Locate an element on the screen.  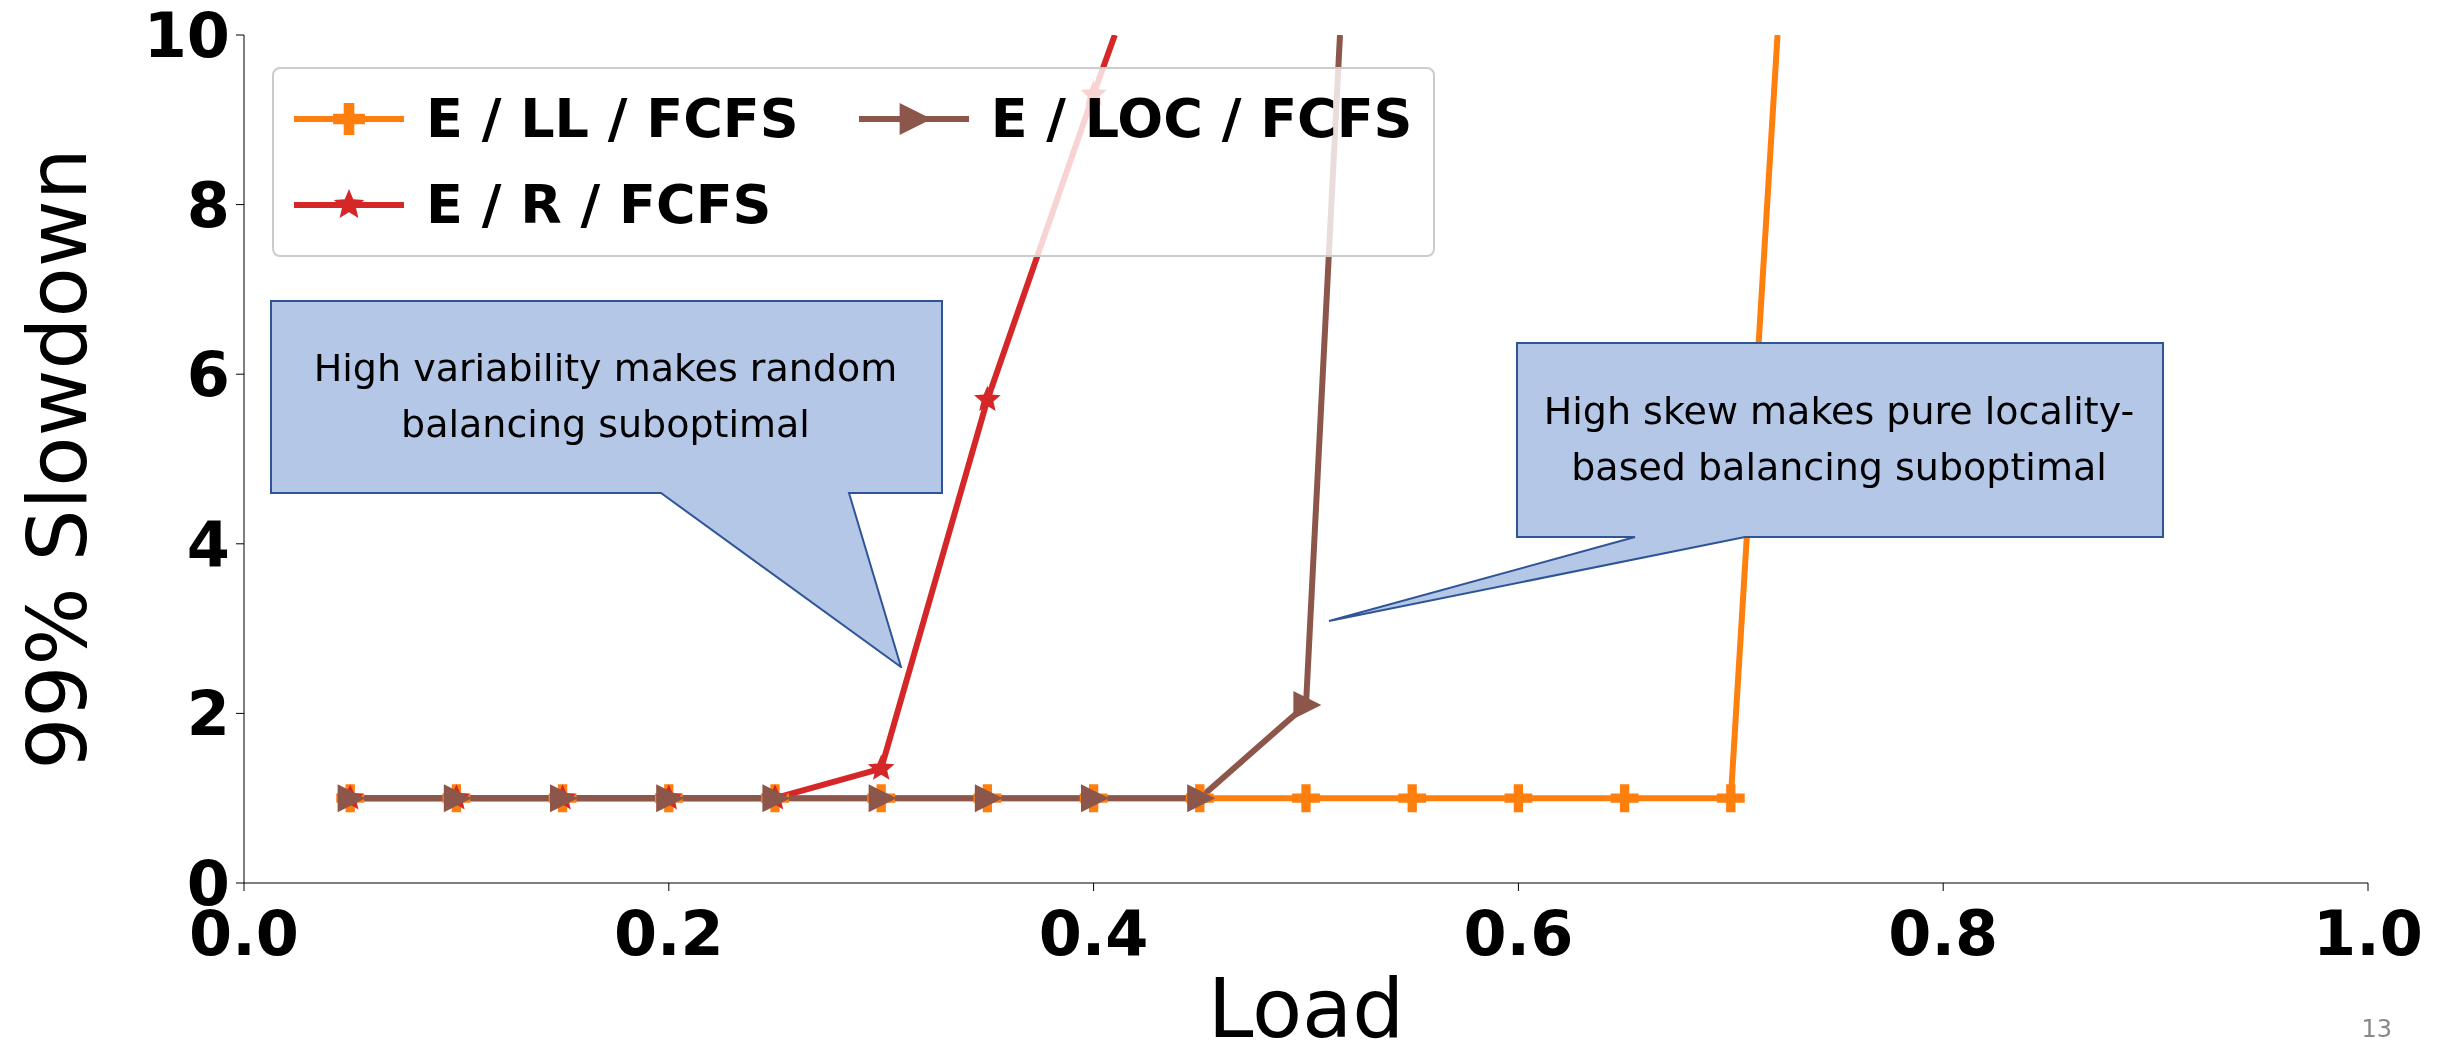
y-axis-title: 99% Slowdown is located at coordinates (57, 459).